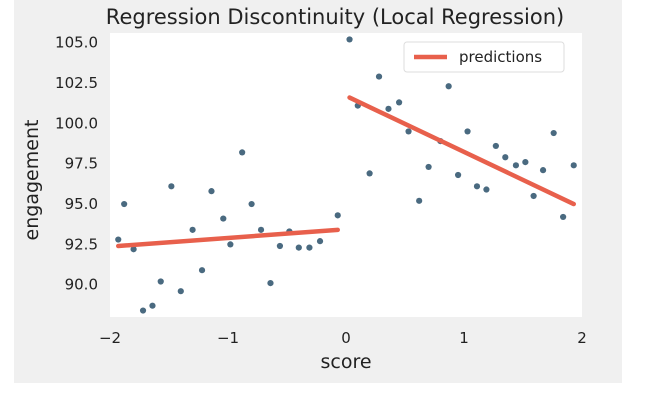 Image resolution: width=652 pixels, height=403 pixels. What do you see at coordinates (76, 83) in the screenshot?
I see `y-tick-label: 102.5` at bounding box center [76, 83].